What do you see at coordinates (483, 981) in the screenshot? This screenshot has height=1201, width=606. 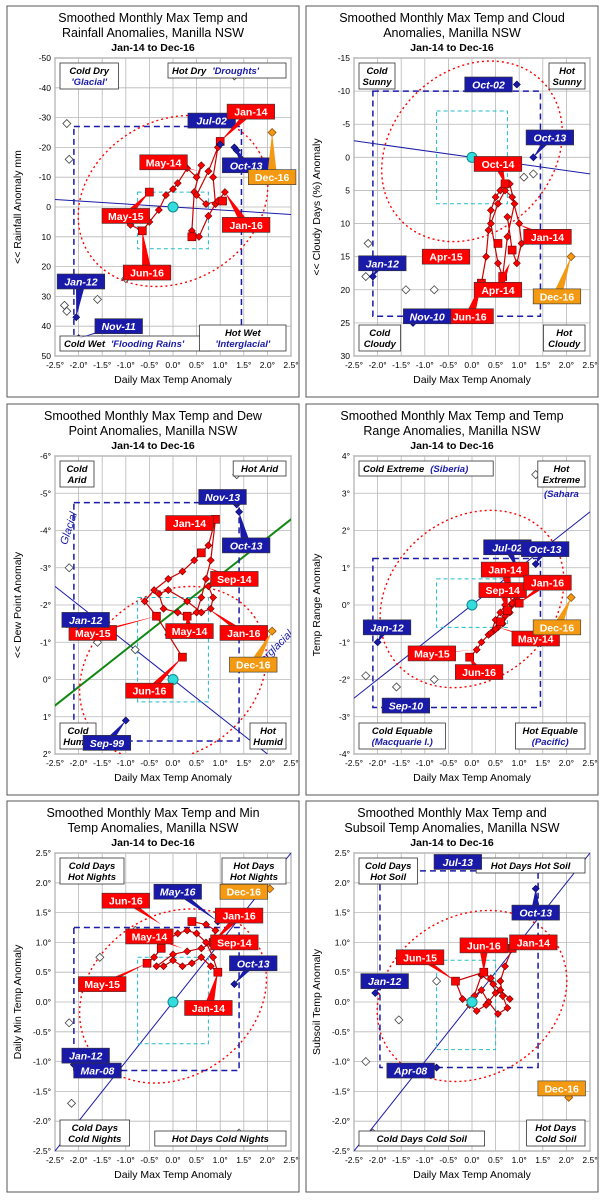 I see `series-line` at bounding box center [483, 981].